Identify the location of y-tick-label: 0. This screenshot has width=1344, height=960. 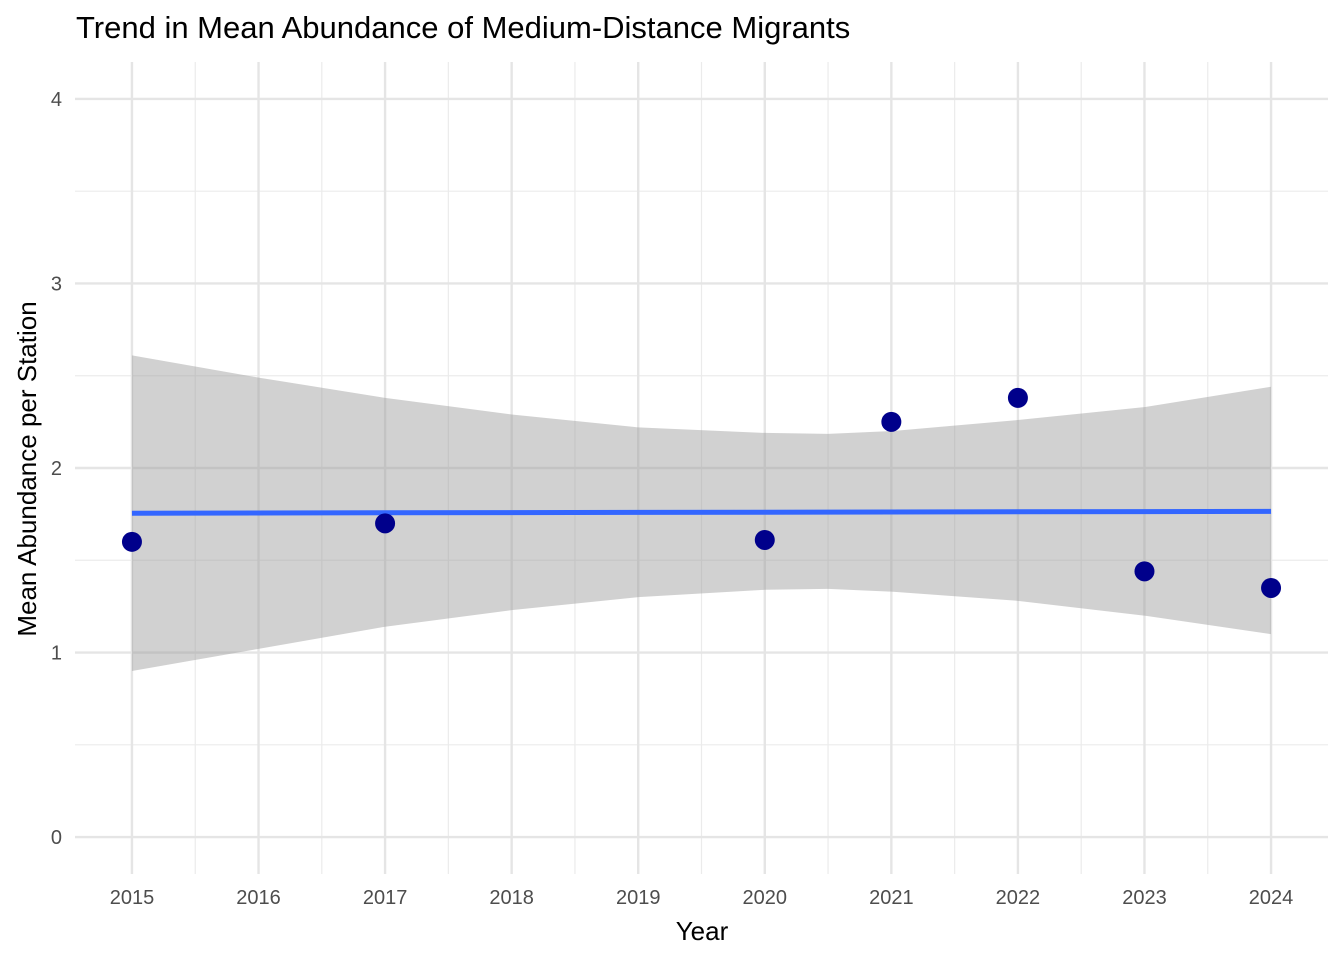
(56, 838).